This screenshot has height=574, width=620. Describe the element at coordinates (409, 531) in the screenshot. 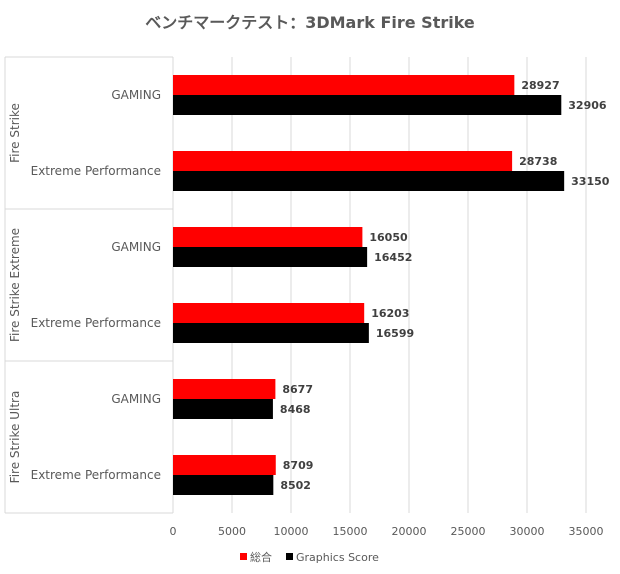

I see `x-tick-label: 20000` at that location.